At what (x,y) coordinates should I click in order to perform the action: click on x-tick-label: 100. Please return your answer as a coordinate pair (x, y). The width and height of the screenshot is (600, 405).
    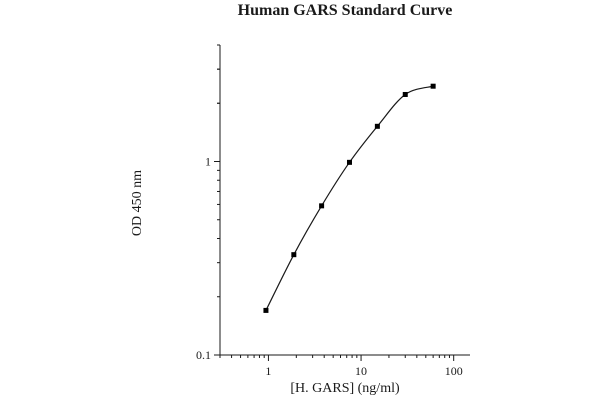
    Looking at the image, I should click on (454, 371).